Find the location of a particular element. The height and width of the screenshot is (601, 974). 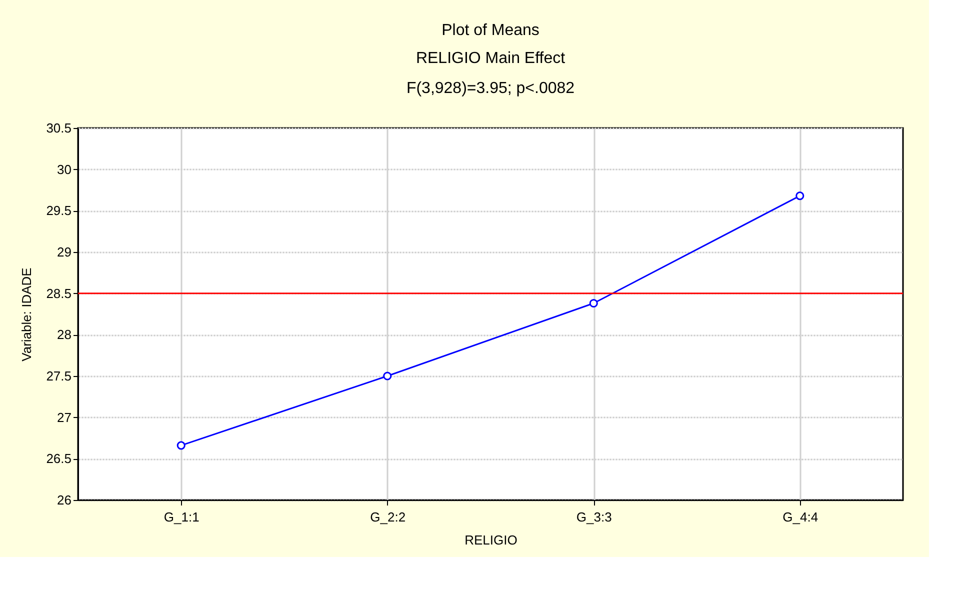

y-tick-label: 27 is located at coordinates (64, 417).